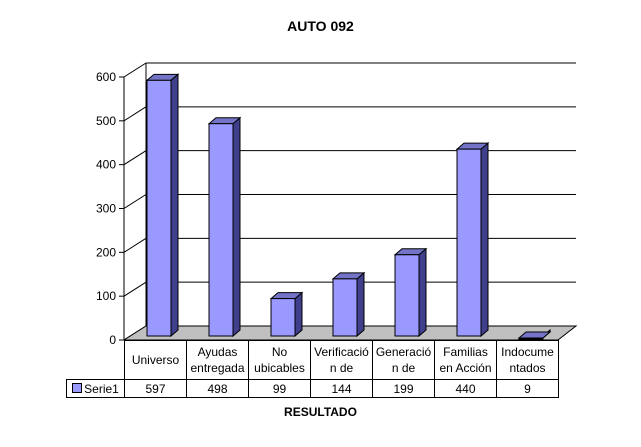 The image size is (641, 447). What do you see at coordinates (106, 77) in the screenshot?
I see `y-tick-label: 600` at bounding box center [106, 77].